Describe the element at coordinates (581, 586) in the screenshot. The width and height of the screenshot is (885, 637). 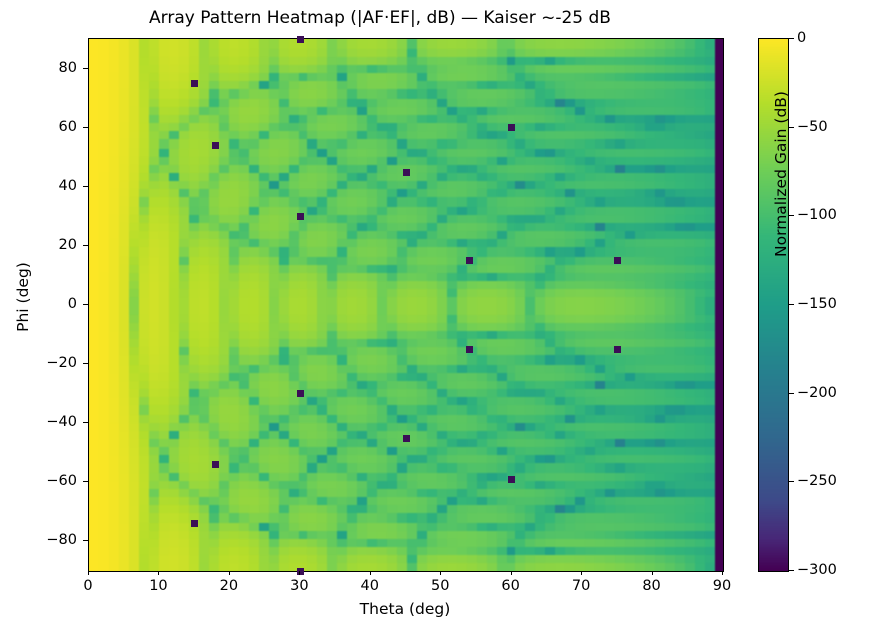
I see `x-tick-label: 70` at that location.